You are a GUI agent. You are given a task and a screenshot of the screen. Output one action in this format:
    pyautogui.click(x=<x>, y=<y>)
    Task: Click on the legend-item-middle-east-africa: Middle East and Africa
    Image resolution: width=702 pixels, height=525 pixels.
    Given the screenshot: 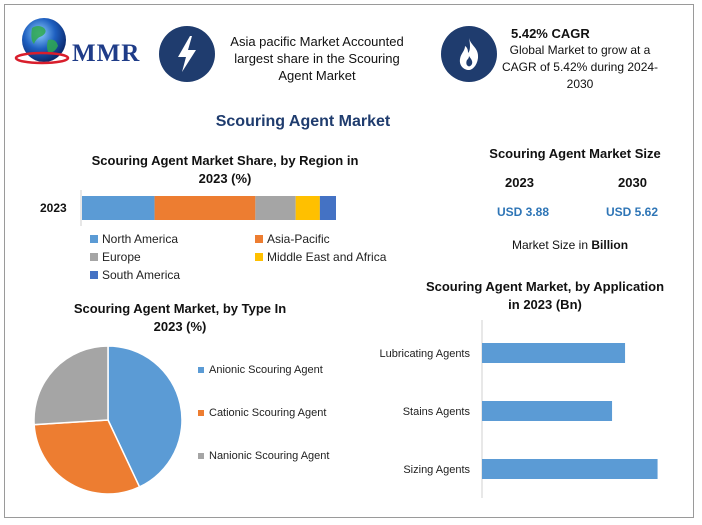 What is the action you would take?
    pyautogui.click(x=320, y=257)
    